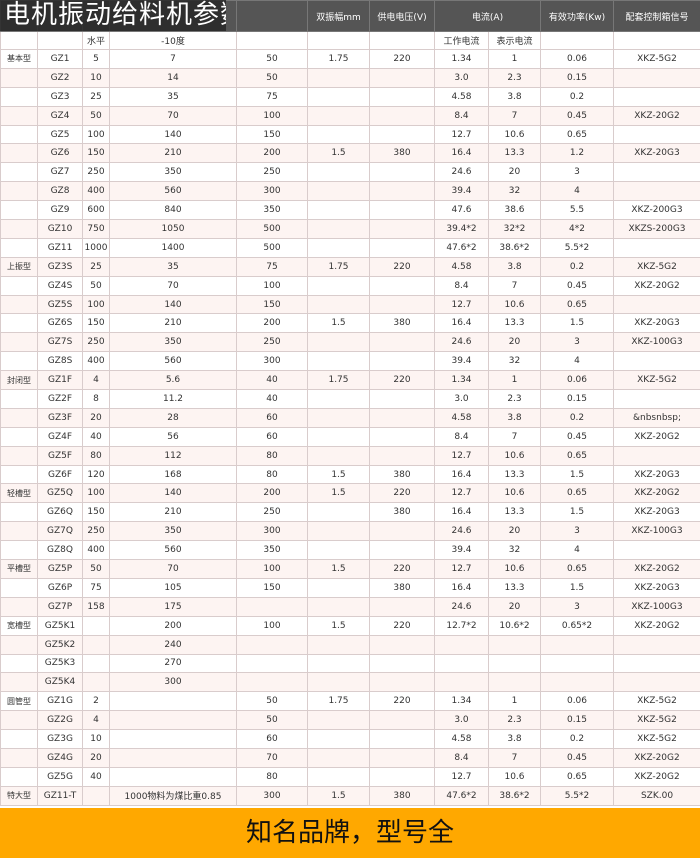 The width and height of the screenshot is (700, 858). Describe the element at coordinates (577, 701) in the screenshot. I see `cell-power: 0.06` at that location.